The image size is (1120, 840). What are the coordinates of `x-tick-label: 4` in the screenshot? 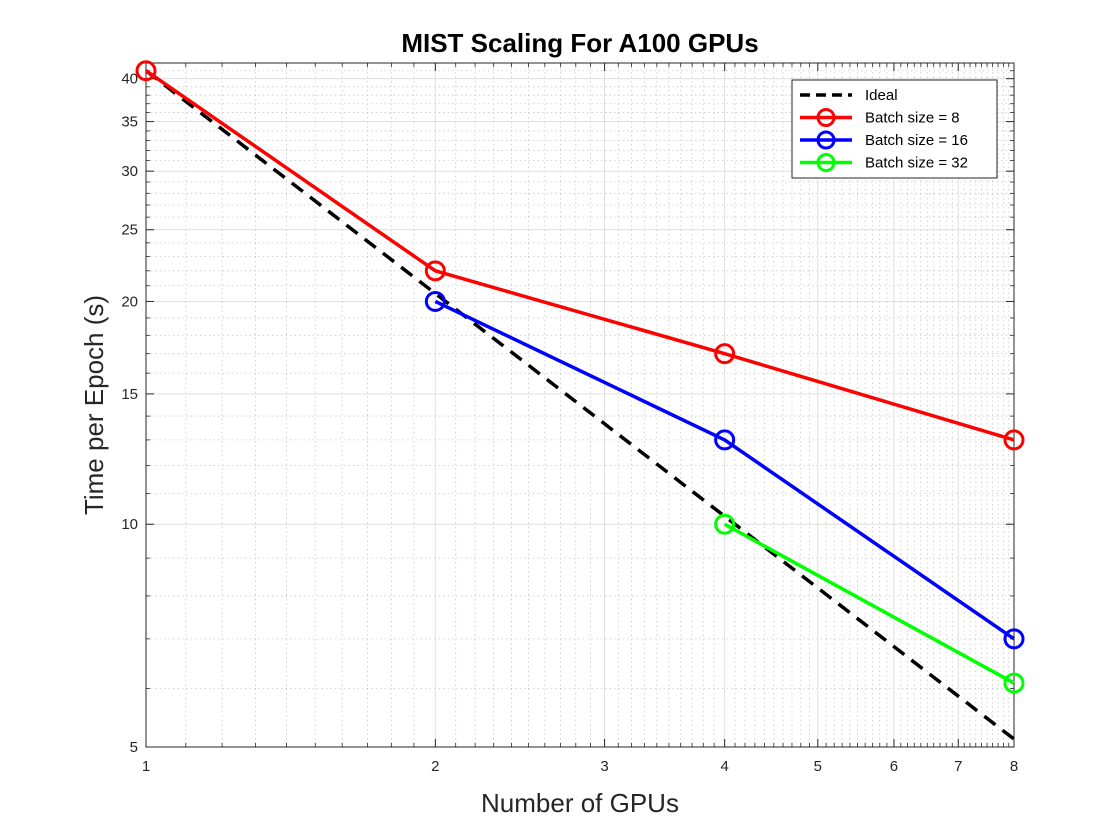 It's located at (724, 766).